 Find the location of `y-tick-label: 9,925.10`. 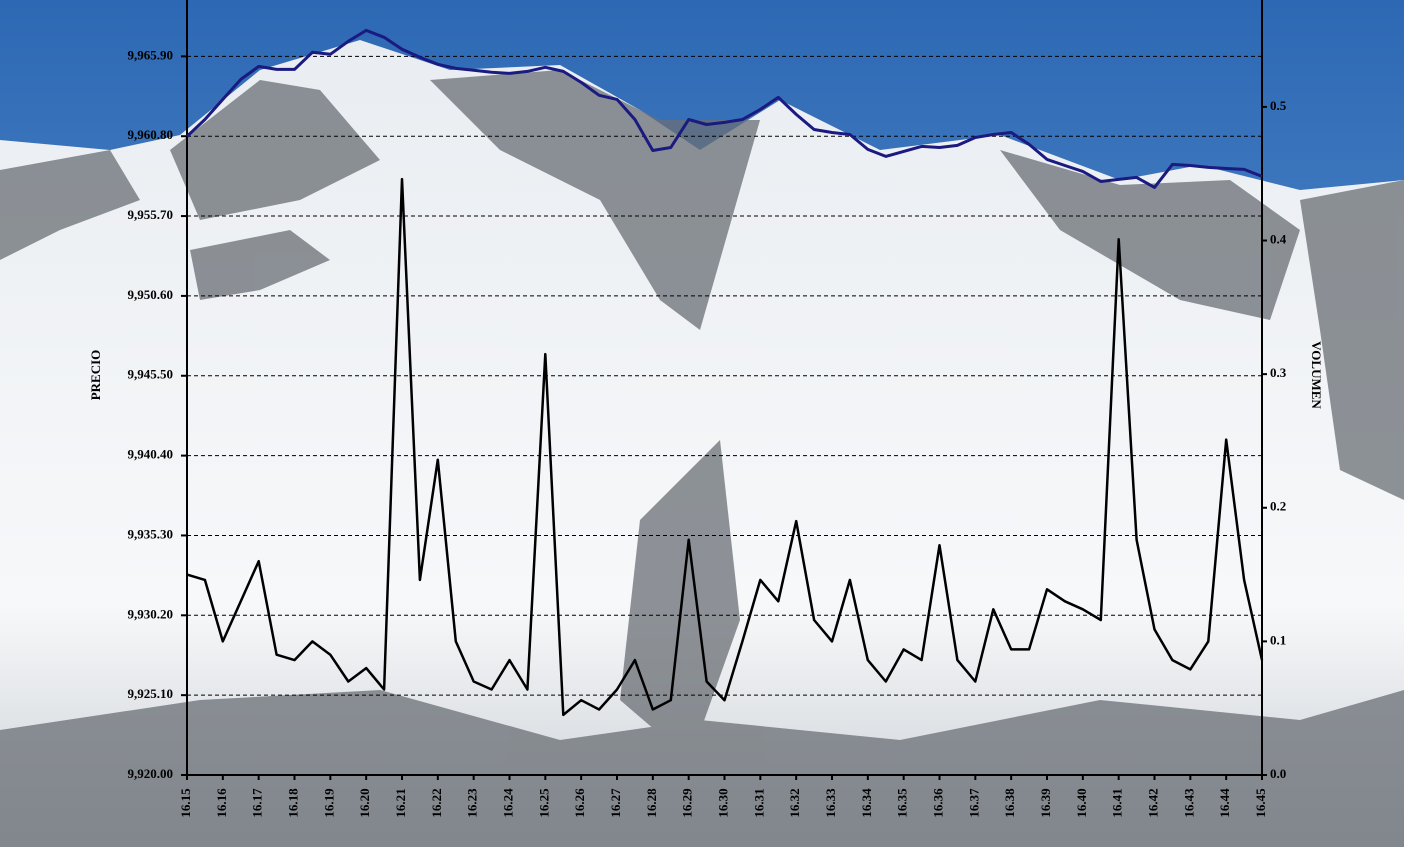

y-tick-label: 9,925.10 is located at coordinates (151, 693).